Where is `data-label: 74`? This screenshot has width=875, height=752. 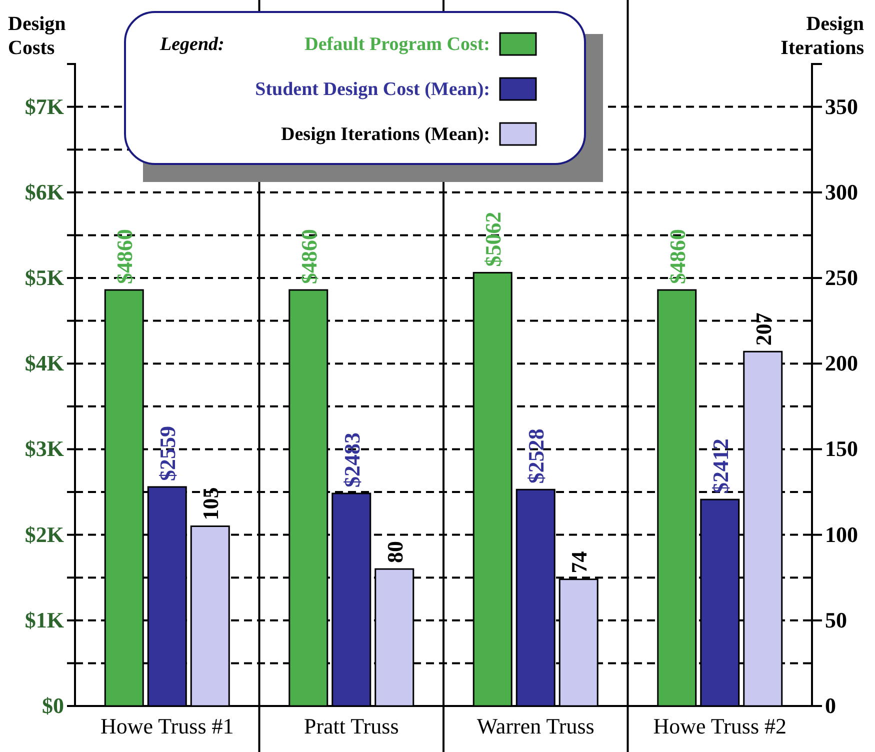 data-label: 74 is located at coordinates (579, 562).